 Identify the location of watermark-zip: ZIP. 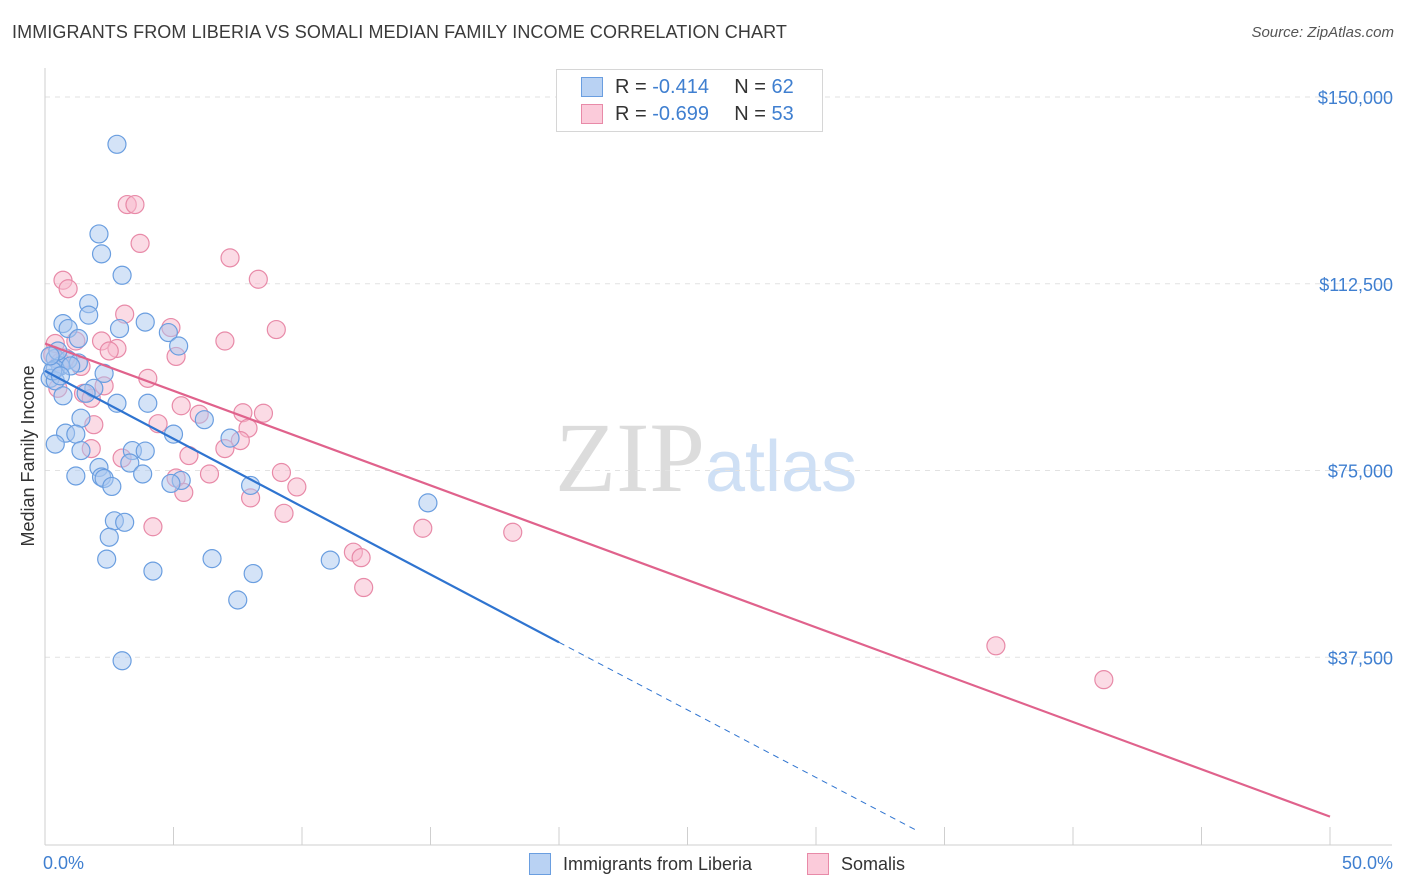
(630, 457).